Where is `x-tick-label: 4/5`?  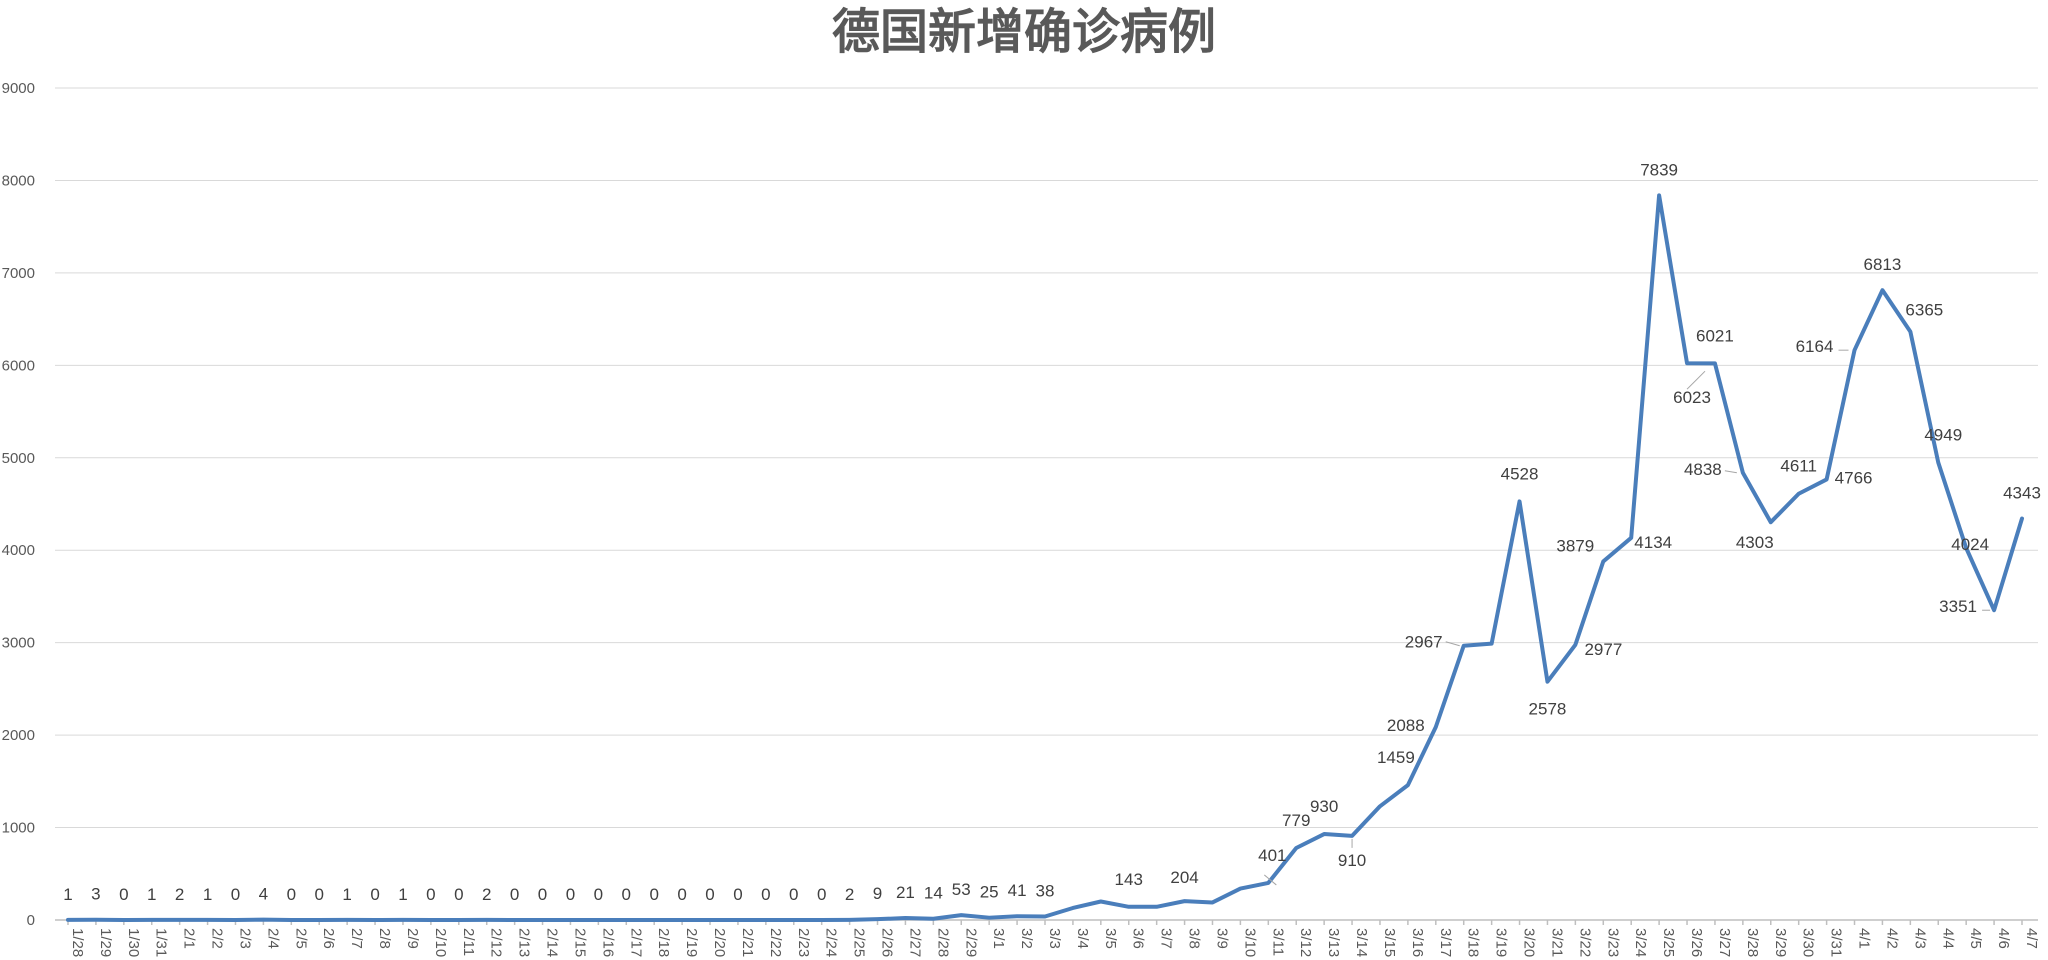
x-tick-label: 4/5 is located at coordinates (1975, 938).